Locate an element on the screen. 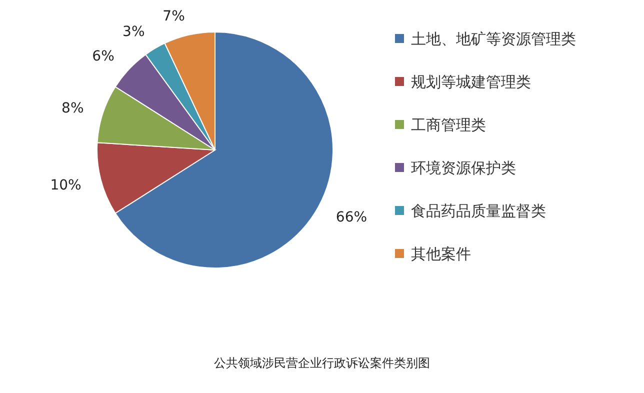 The height and width of the screenshot is (393, 644). data-label: 8% is located at coordinates (73, 108).